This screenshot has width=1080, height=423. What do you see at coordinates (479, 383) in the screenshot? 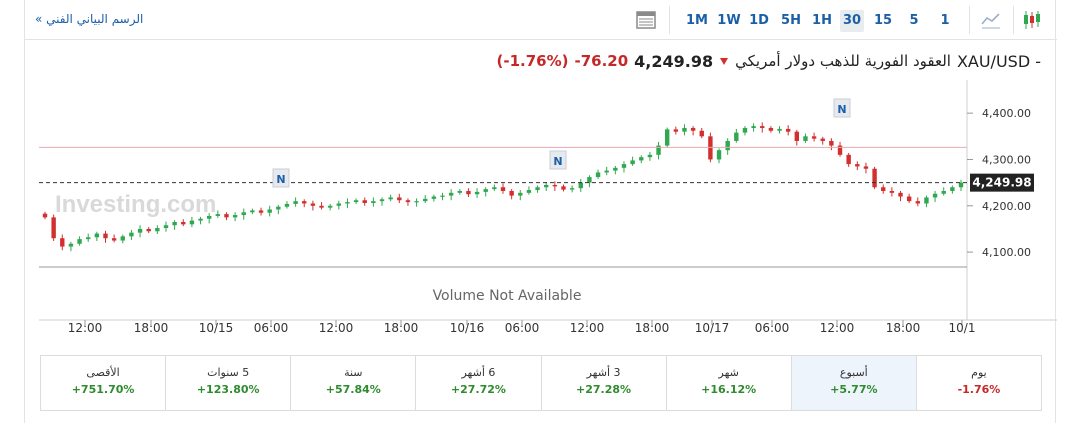
I see `performance-cell: 6 أشهر +27.72%` at bounding box center [479, 383].